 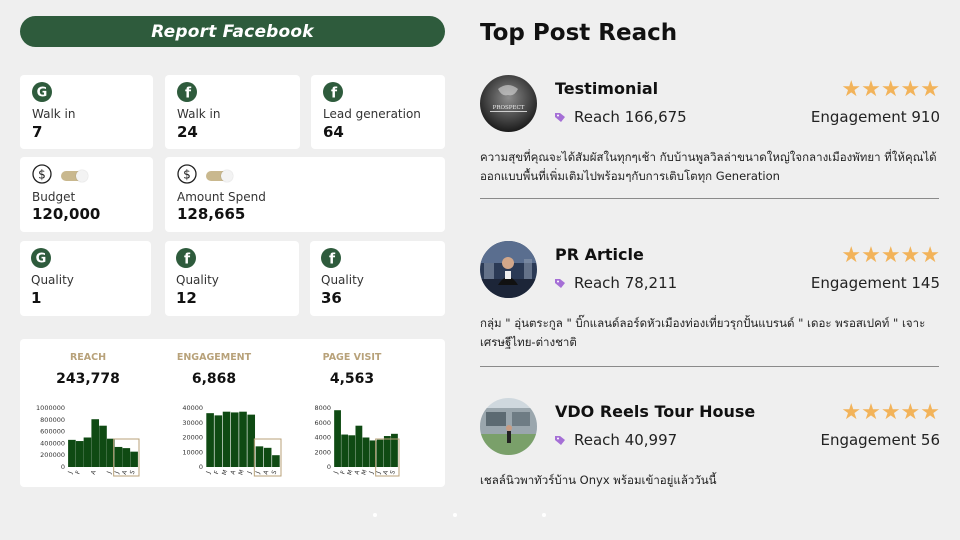 What do you see at coordinates (41, 258) in the screenshot?
I see `google-icon: G` at bounding box center [41, 258].